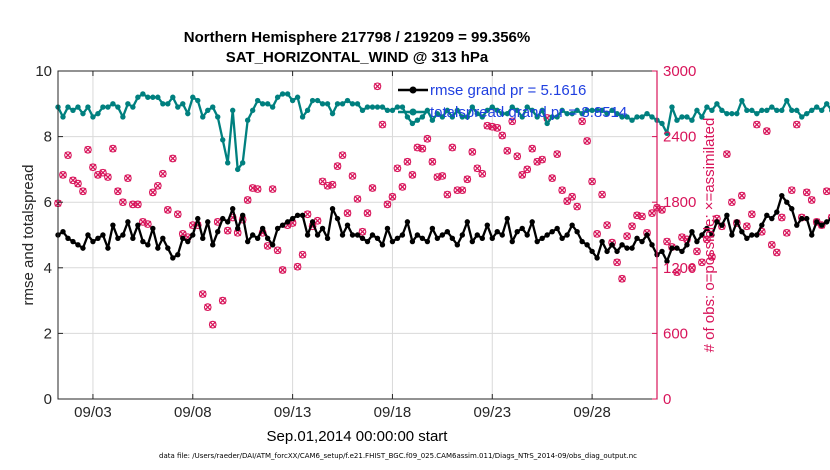 The width and height of the screenshot is (830, 470). Describe the element at coordinates (93, 412) in the screenshot. I see `x-tick-label: 09/03` at that location.